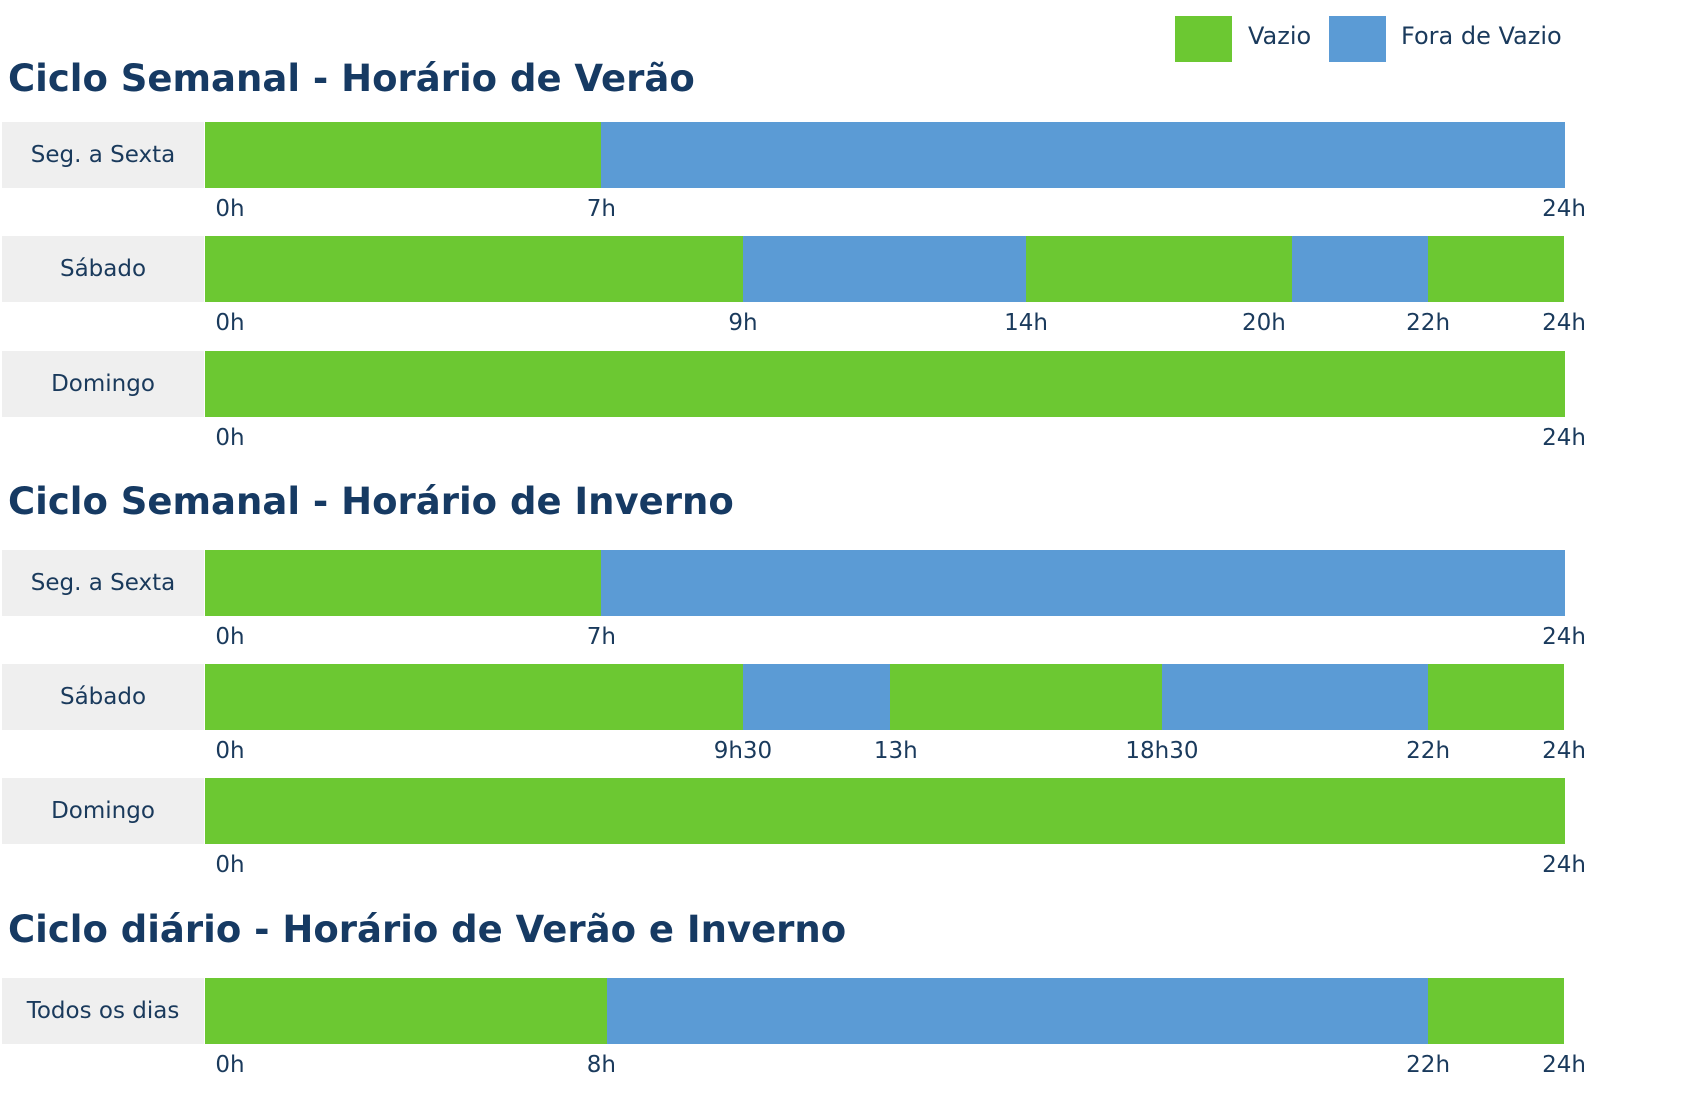 The image size is (1701, 1095). I want to click on tick-label: 20h, so click(1263, 323).